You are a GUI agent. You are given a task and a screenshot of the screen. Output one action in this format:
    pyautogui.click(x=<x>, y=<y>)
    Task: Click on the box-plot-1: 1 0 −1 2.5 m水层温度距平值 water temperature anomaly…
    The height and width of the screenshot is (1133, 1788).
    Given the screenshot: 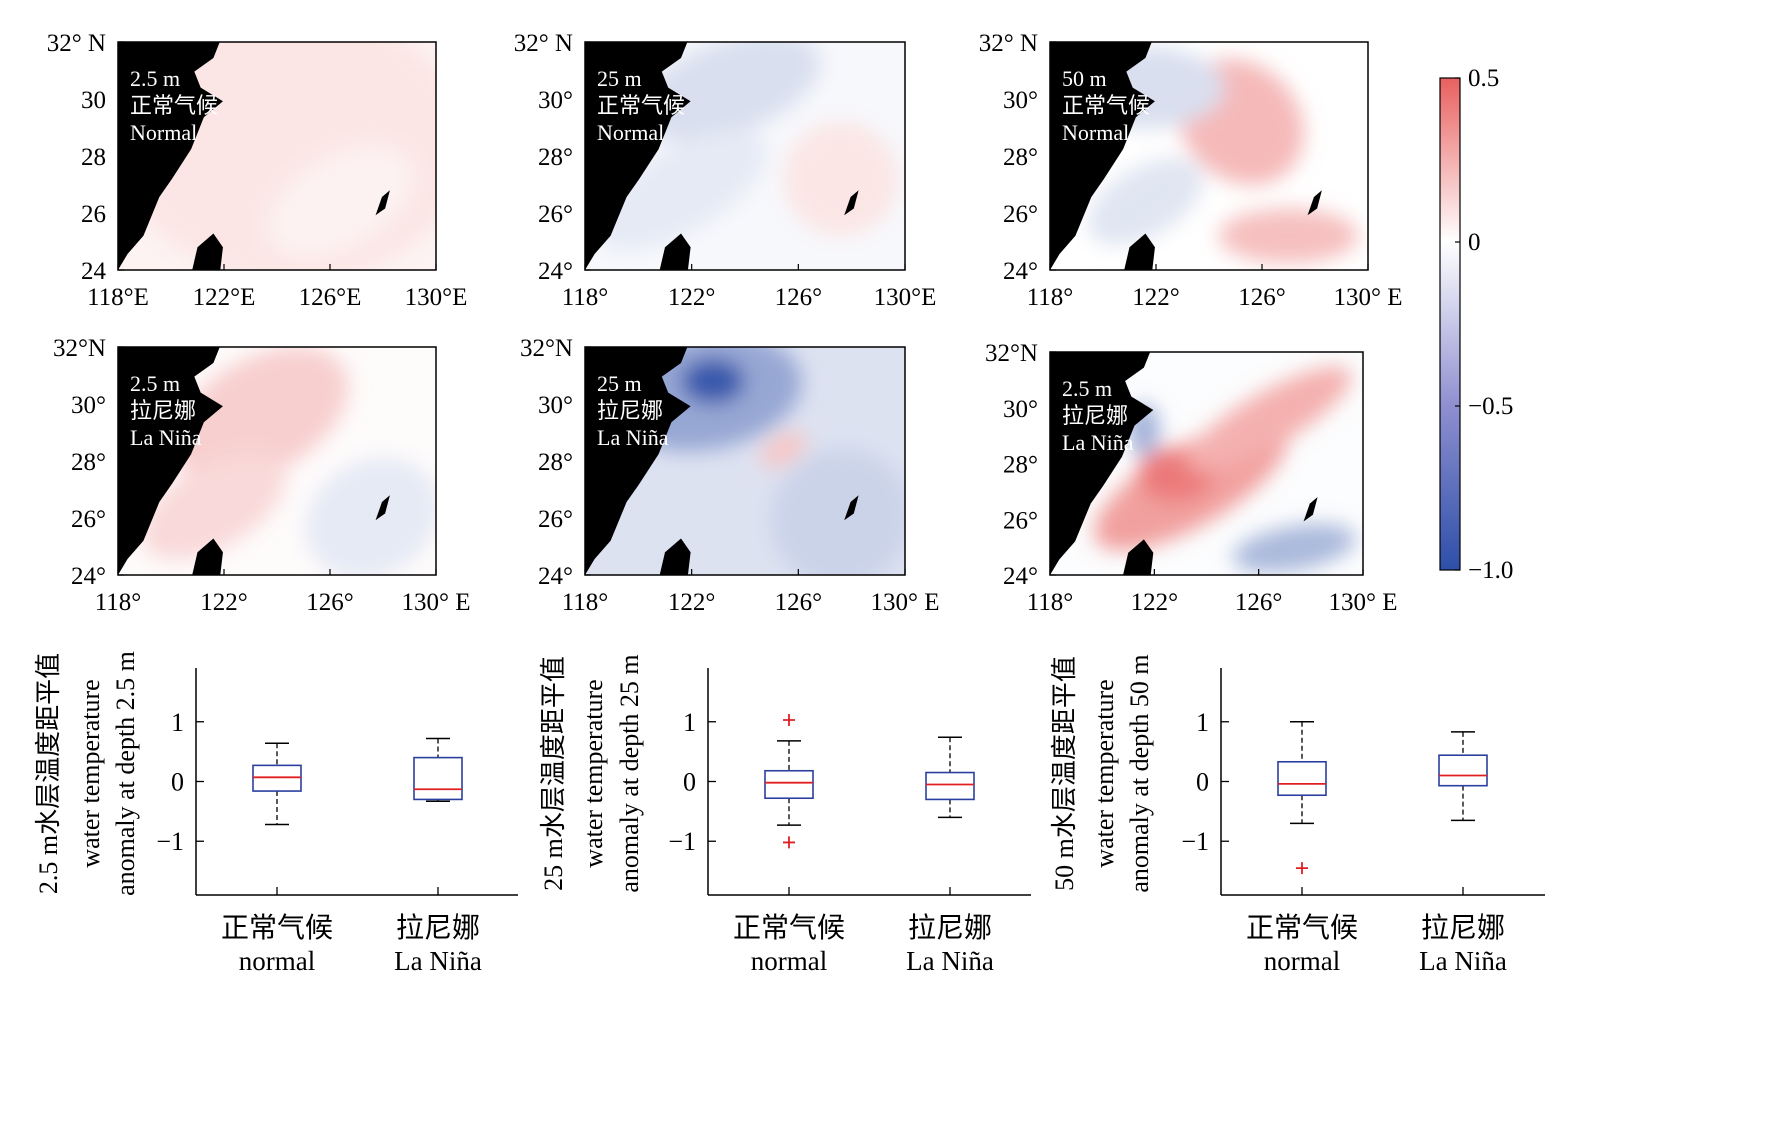 What is the action you would take?
    pyautogui.click(x=276, y=813)
    